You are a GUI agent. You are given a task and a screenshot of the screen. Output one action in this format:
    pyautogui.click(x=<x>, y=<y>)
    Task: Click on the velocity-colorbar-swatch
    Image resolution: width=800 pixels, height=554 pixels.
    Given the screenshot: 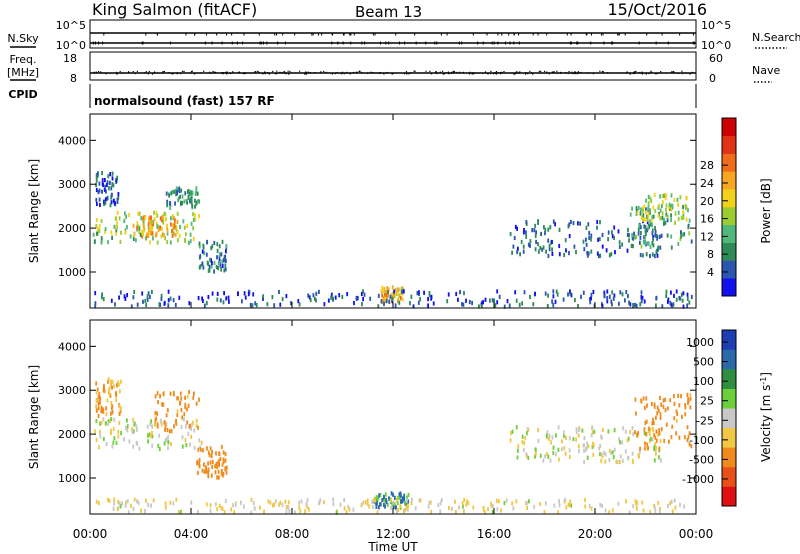 What is the action you would take?
    pyautogui.click(x=729, y=496)
    